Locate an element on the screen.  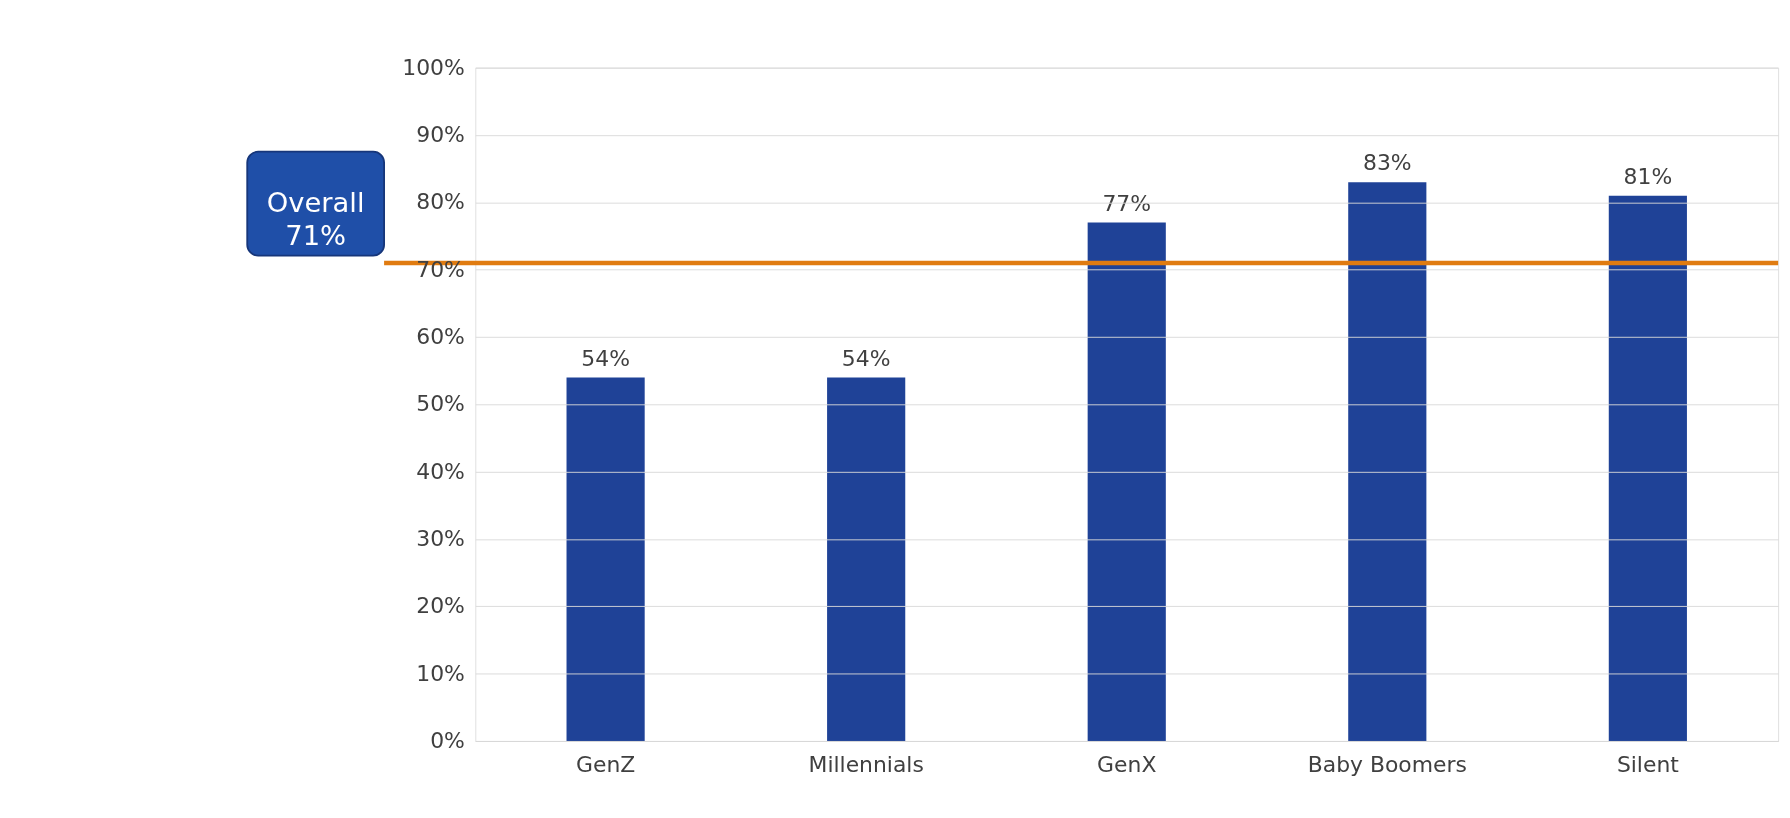
y-tick-label: 50% is located at coordinates (440, 404).